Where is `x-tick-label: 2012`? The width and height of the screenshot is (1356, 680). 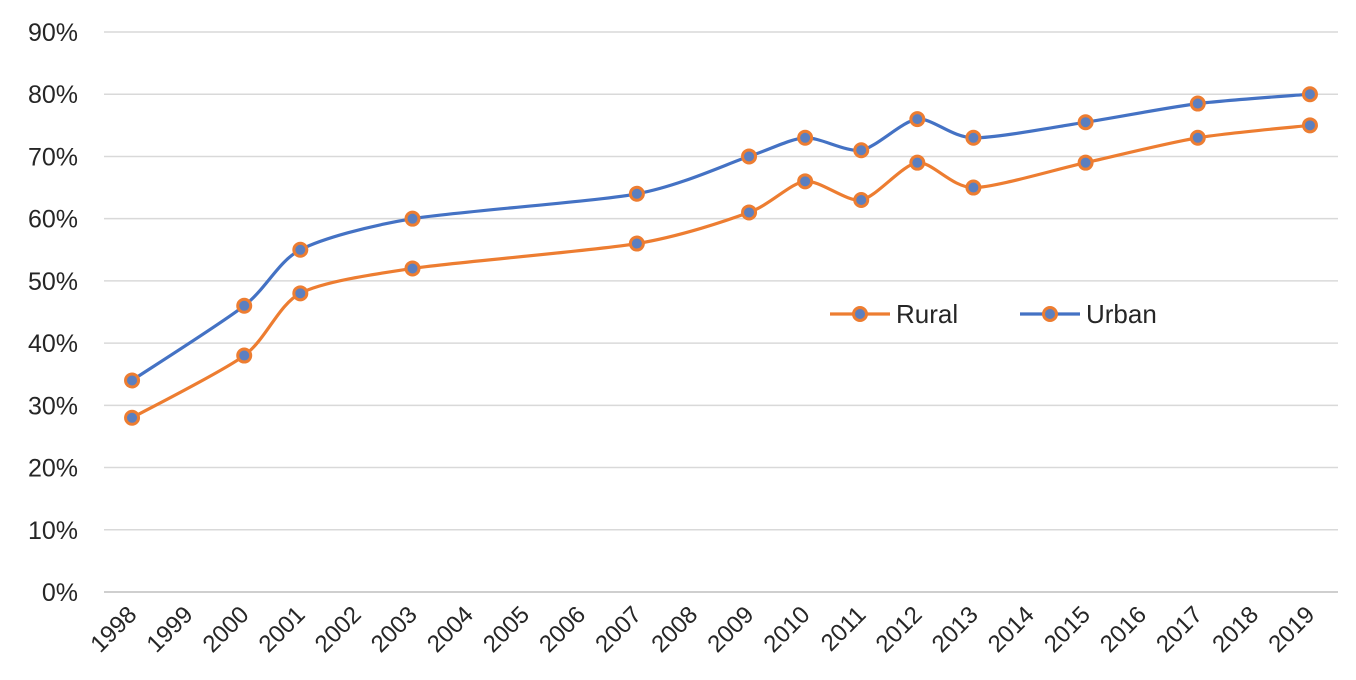
x-tick-label: 2012 is located at coordinates (899, 629).